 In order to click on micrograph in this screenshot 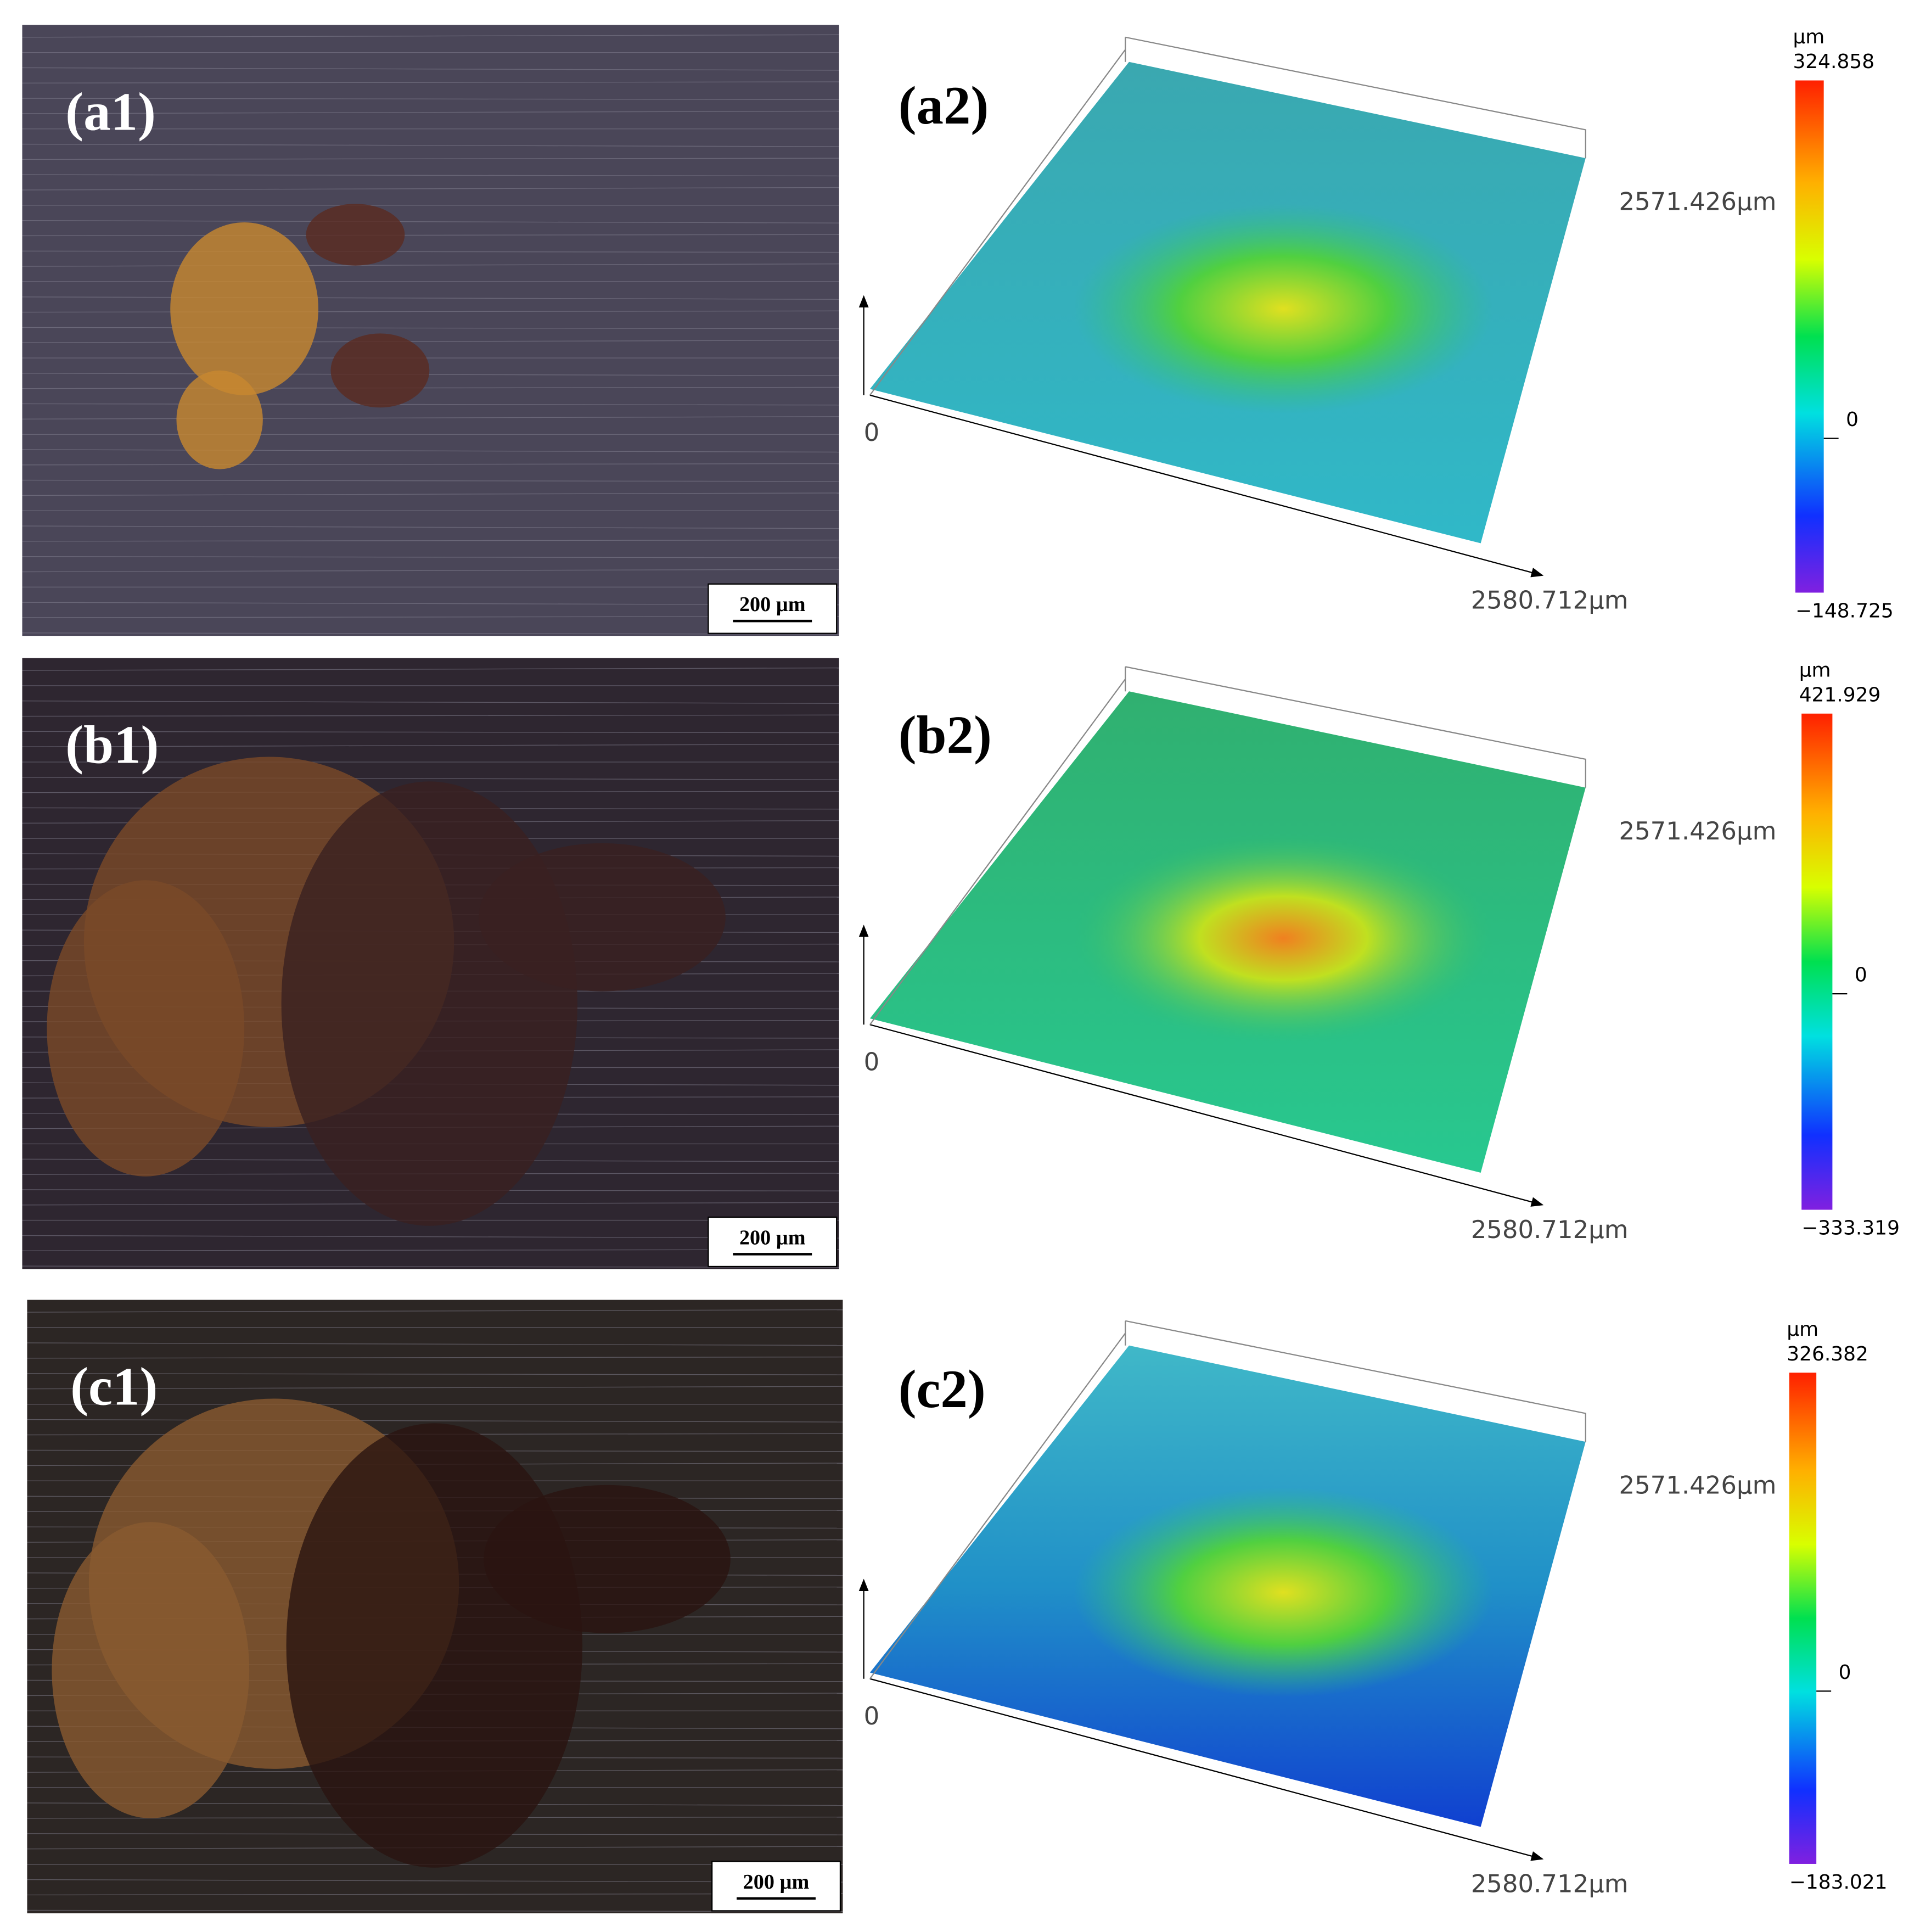, I will do `click(430, 331)`.